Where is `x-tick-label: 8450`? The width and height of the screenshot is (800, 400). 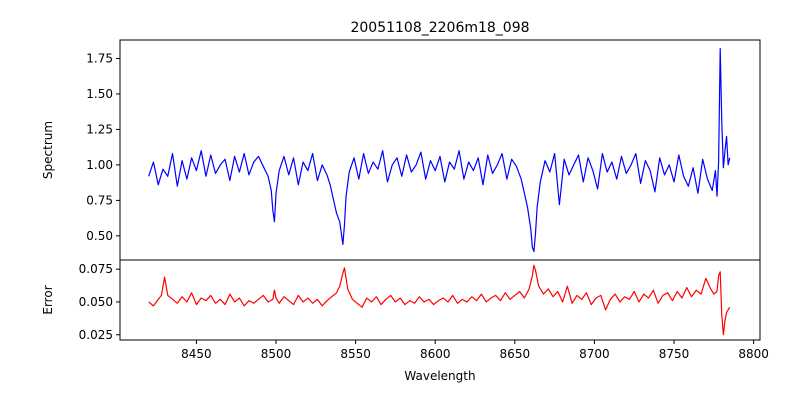 x-tick-label: 8450 is located at coordinates (196, 354).